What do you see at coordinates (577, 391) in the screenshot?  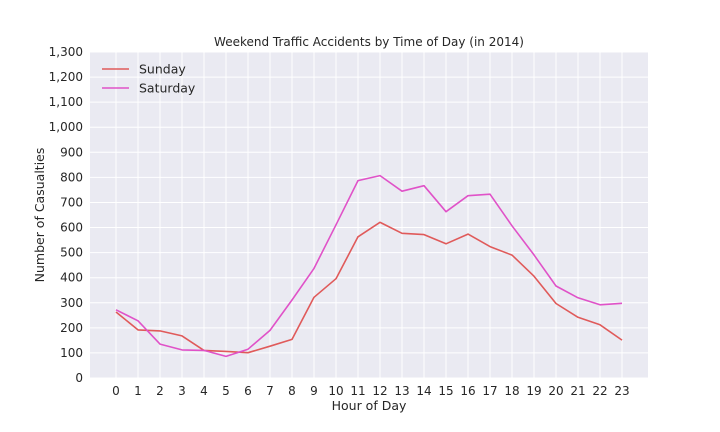 I see `x-tick-label: 21` at bounding box center [577, 391].